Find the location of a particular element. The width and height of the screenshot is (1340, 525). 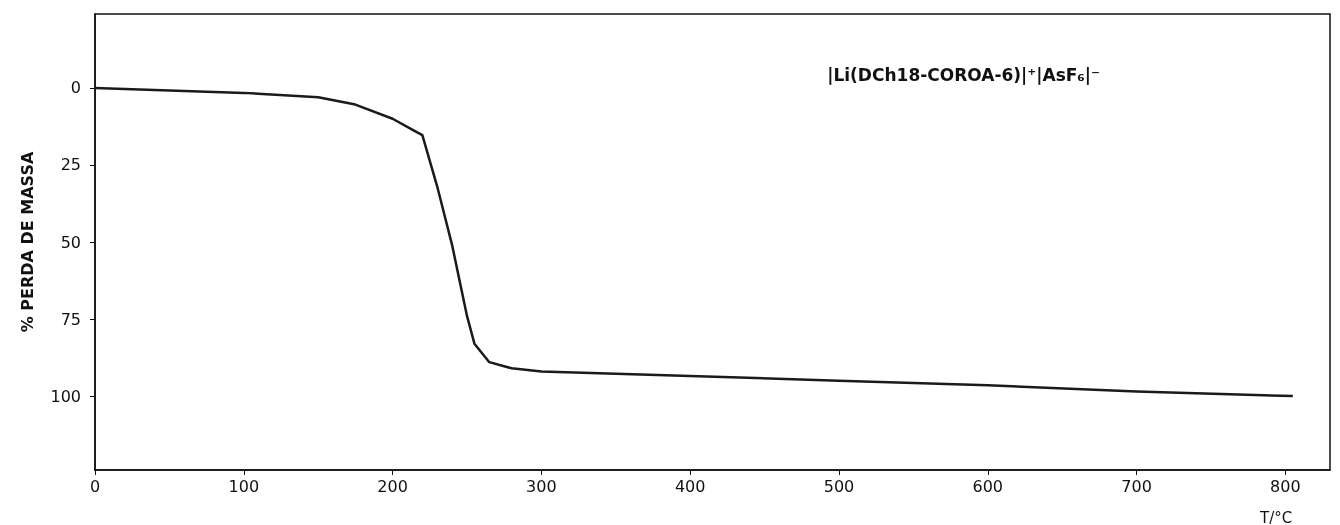

y-tick-label: 50 is located at coordinates (70, 242).